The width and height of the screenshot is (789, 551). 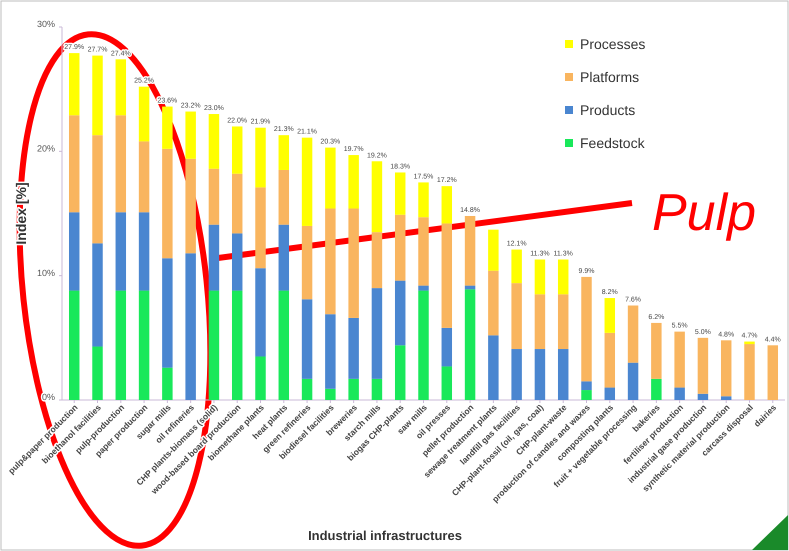 I want to click on legend-label: Products, so click(x=608, y=110).